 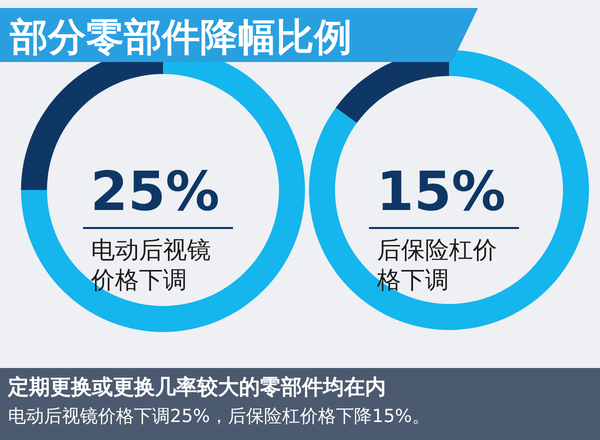 What do you see at coordinates (436, 265) in the screenshot?
I see `text: 后保险杠价格下调` at bounding box center [436, 265].